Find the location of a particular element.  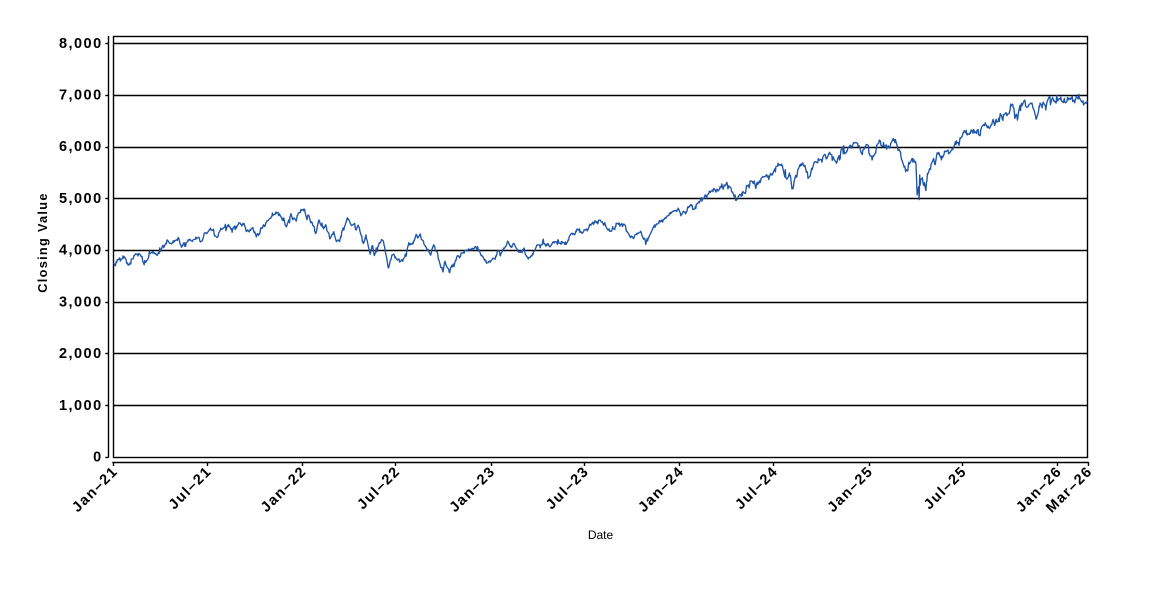

svg-text: 7,000 is located at coordinates (81, 96).